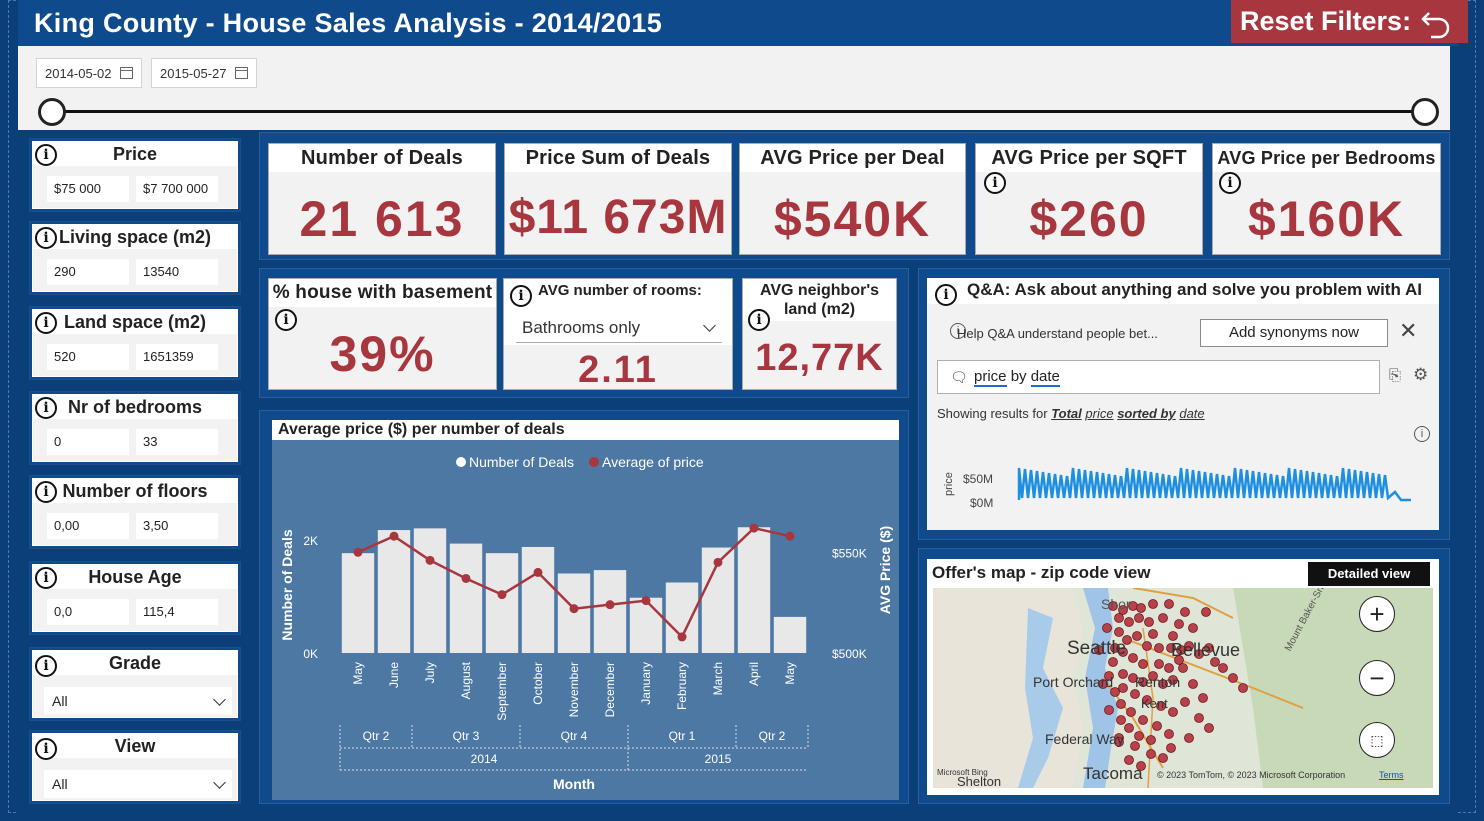  Describe the element at coordinates (88, 526) in the screenshot. I see `floors-min-input: 0,00` at that location.